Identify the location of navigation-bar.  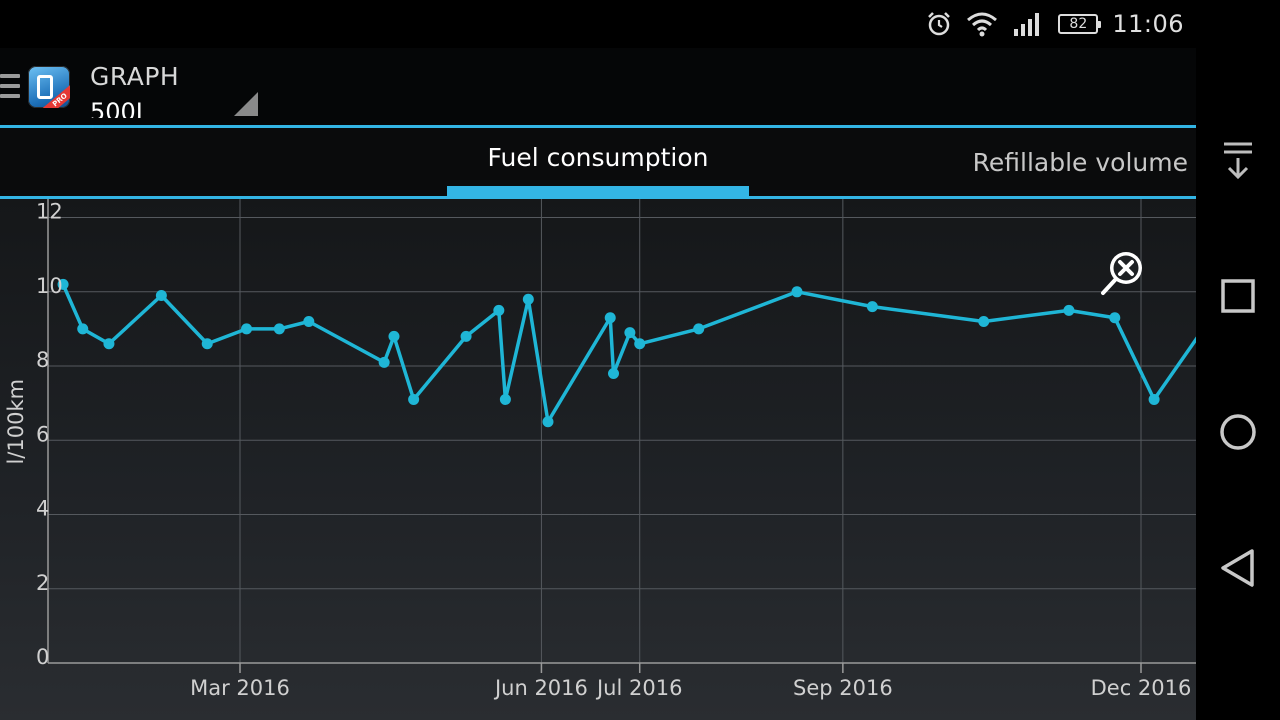
(1238, 360).